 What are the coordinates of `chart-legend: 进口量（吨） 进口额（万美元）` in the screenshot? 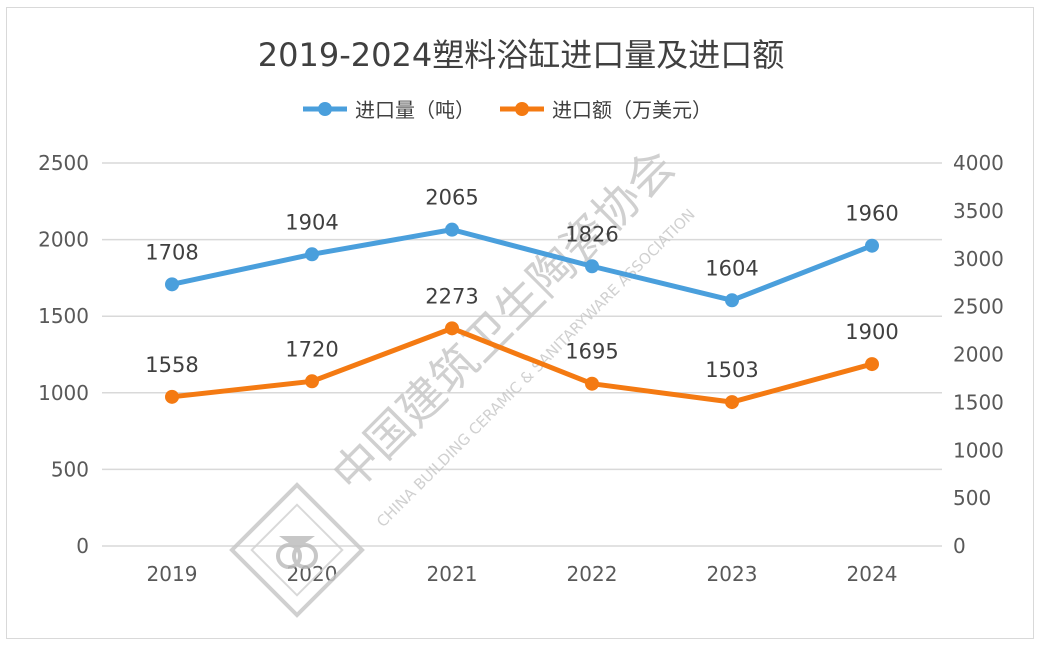 It's located at (507, 110).